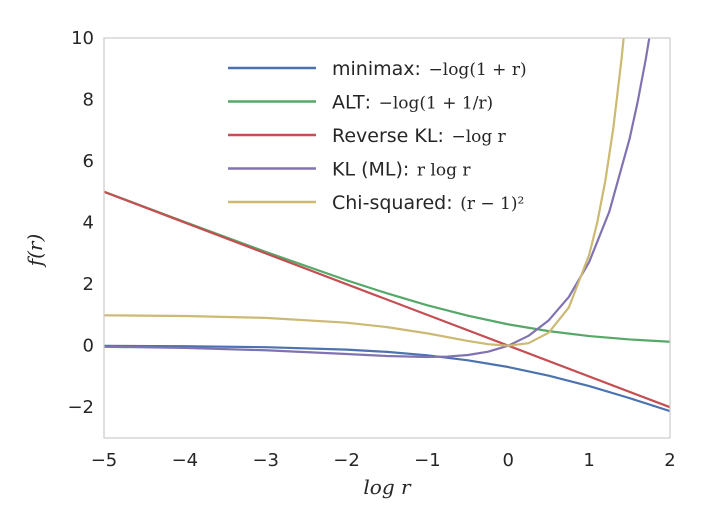 The height and width of the screenshot is (530, 706). Describe the element at coordinates (387, 487) in the screenshot. I see `x-axis-title: log r` at that location.